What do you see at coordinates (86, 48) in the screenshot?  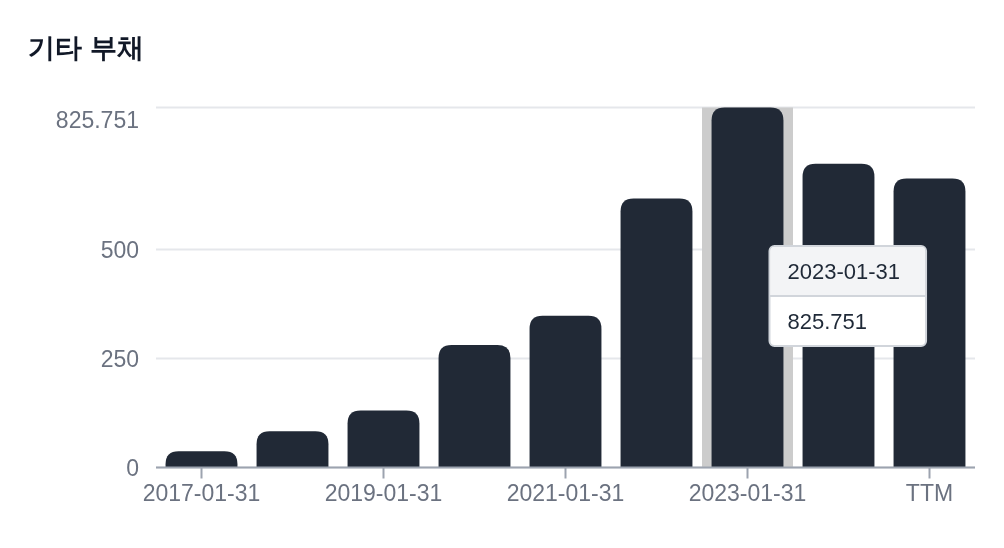 I see `title: 기타 부채` at bounding box center [86, 48].